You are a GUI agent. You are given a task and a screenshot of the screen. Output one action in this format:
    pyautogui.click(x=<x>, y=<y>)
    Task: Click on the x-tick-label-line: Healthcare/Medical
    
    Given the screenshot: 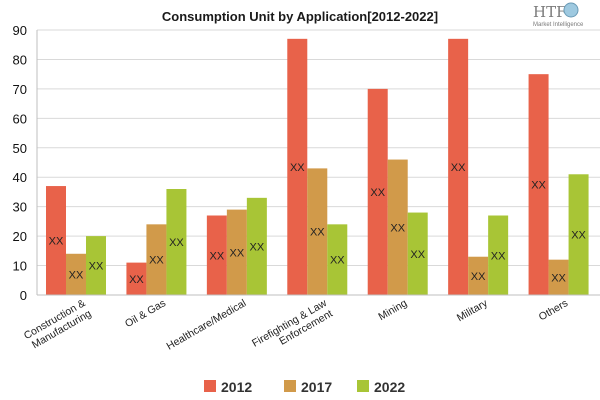 What is the action you would take?
    pyautogui.click(x=207, y=324)
    